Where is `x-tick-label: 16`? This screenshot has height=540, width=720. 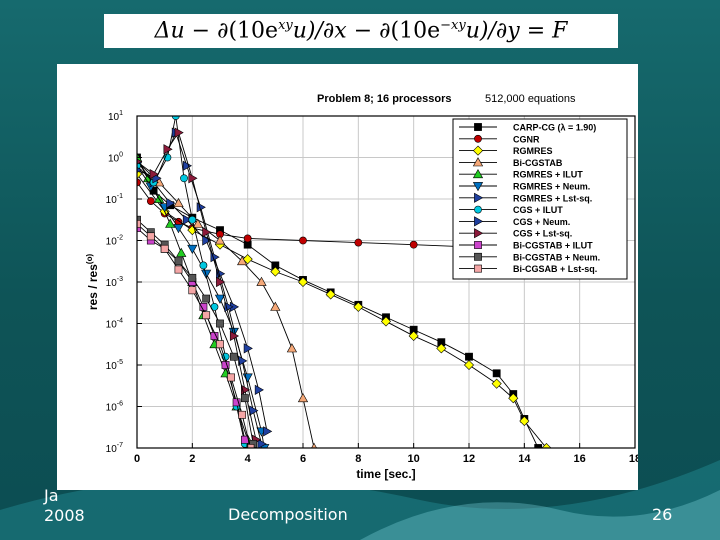 x-tick-label: 16 is located at coordinates (580, 459).